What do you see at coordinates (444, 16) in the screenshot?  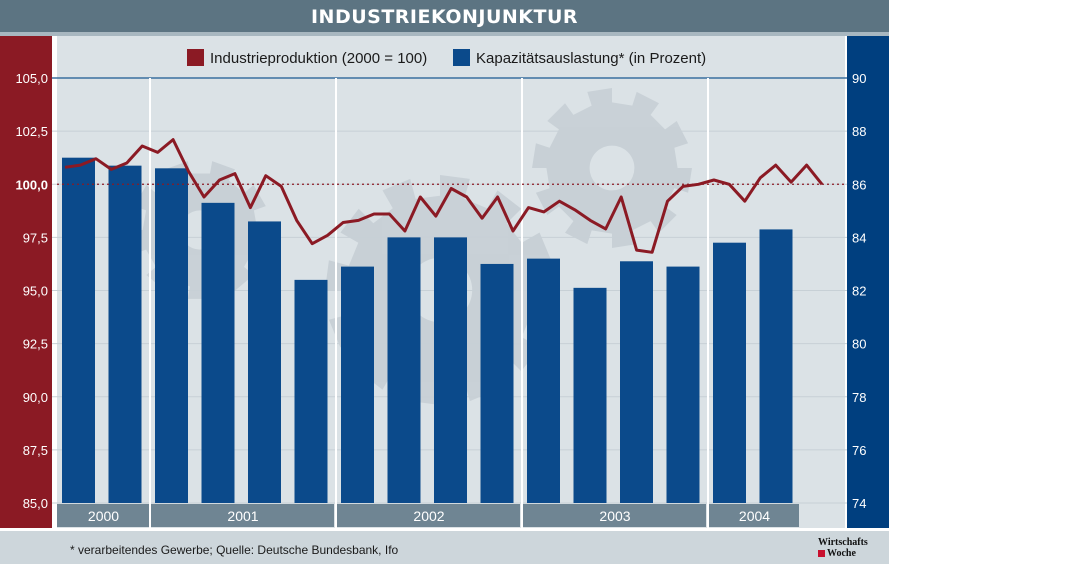 I see `chart-title: INDUSTRIEKONJUNKTUR` at bounding box center [444, 16].